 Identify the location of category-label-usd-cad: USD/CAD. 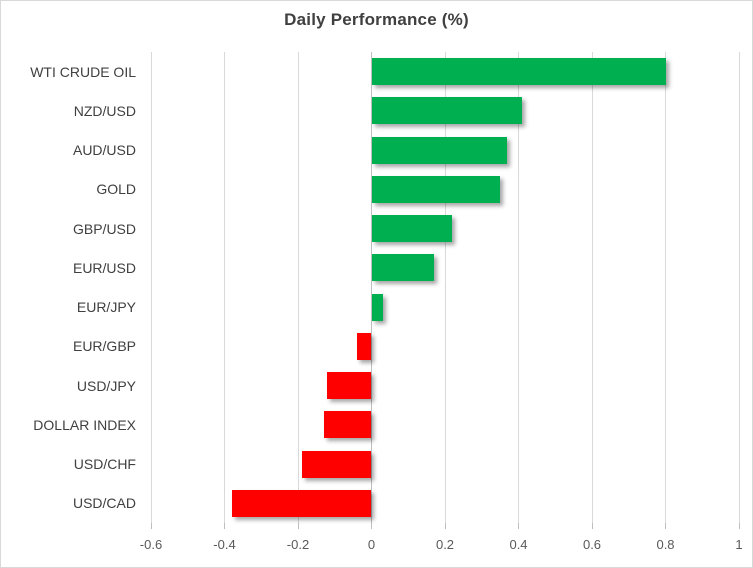
(104, 503).